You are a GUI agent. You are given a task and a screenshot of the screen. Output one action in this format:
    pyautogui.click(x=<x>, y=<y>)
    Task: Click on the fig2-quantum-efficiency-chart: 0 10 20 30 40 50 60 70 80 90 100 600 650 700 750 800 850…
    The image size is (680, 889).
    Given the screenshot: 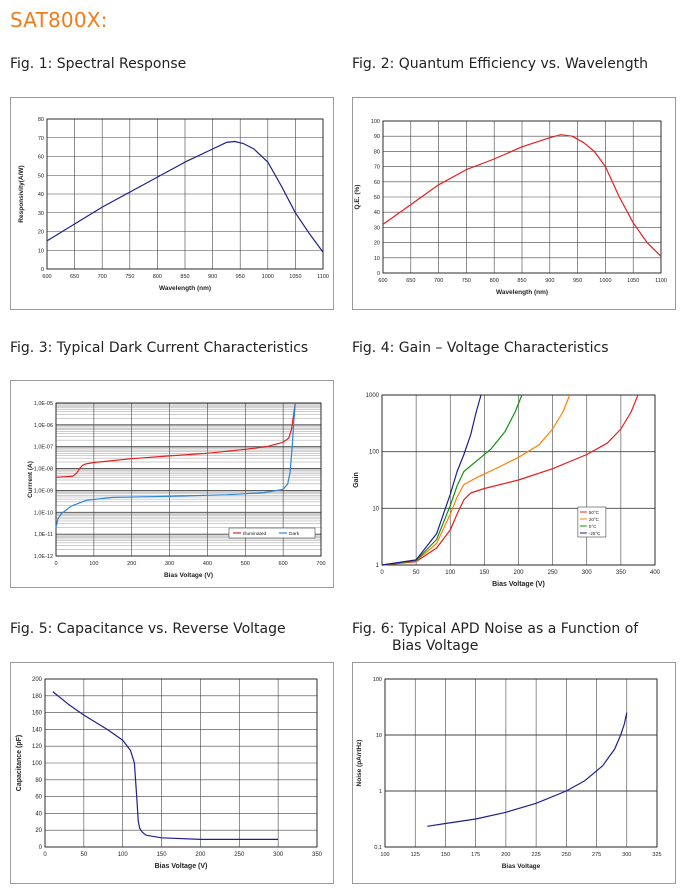 What is the action you would take?
    pyautogui.click(x=510, y=207)
    